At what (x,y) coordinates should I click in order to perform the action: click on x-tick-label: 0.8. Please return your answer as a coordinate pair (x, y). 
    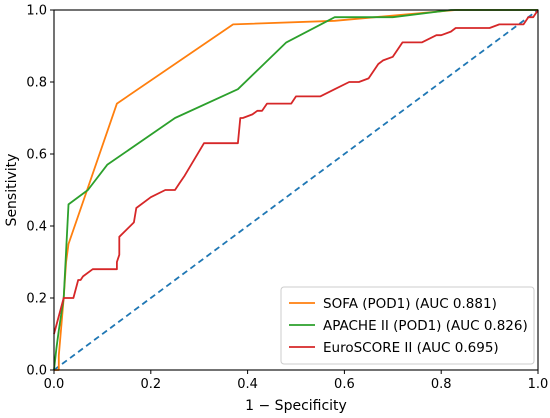
    Looking at the image, I should click on (441, 384).